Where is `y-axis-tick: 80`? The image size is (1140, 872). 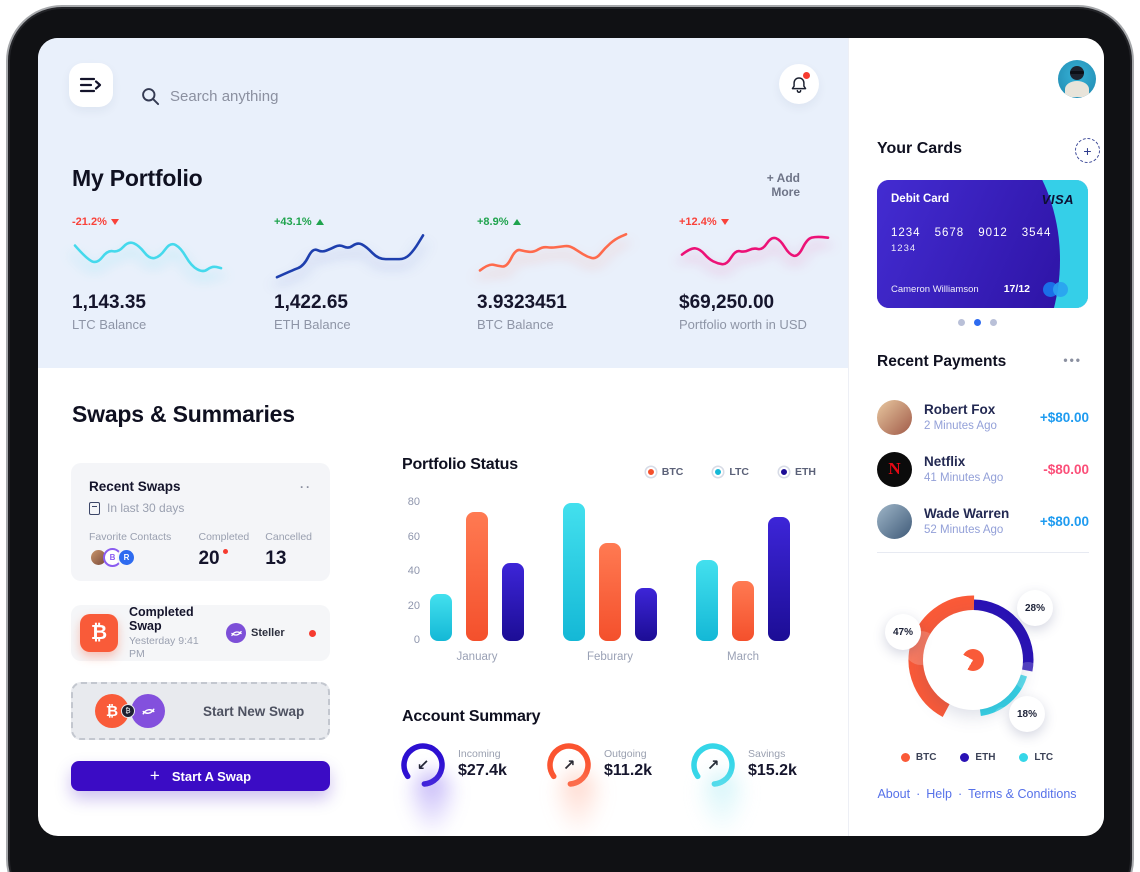
y-axis-tick: 80 is located at coordinates (413, 502).